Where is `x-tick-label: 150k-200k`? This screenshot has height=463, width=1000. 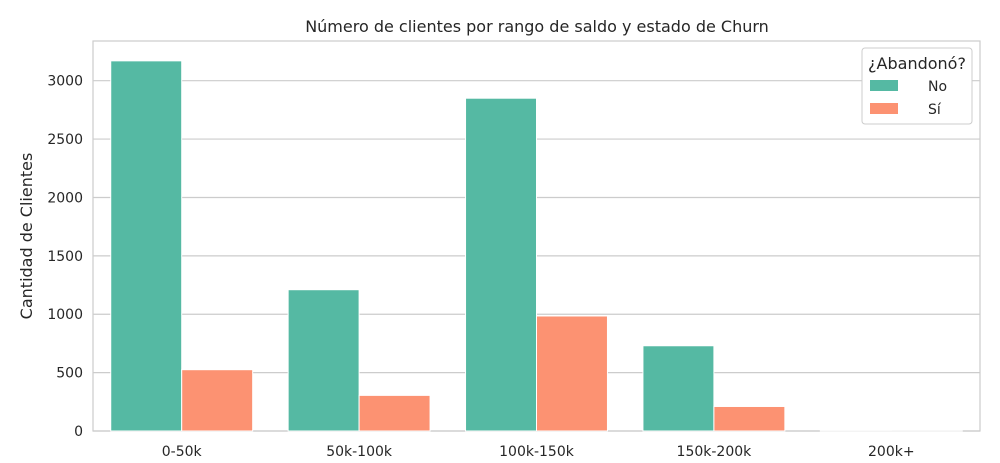 x-tick-label: 150k-200k is located at coordinates (715, 452).